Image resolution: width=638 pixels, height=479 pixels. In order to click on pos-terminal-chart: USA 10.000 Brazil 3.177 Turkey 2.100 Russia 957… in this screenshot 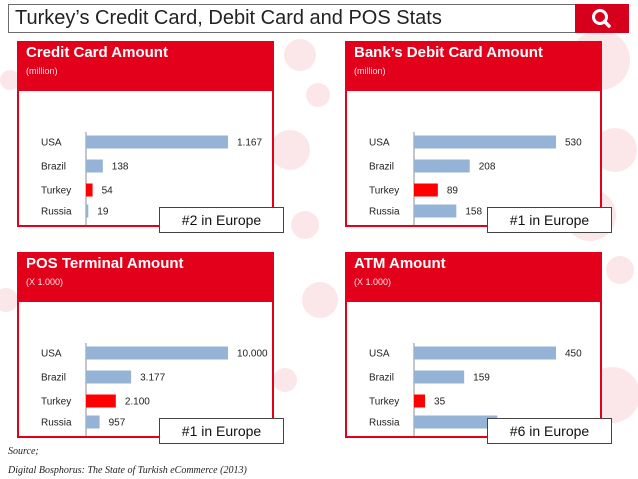, I will do `click(154, 389)`.